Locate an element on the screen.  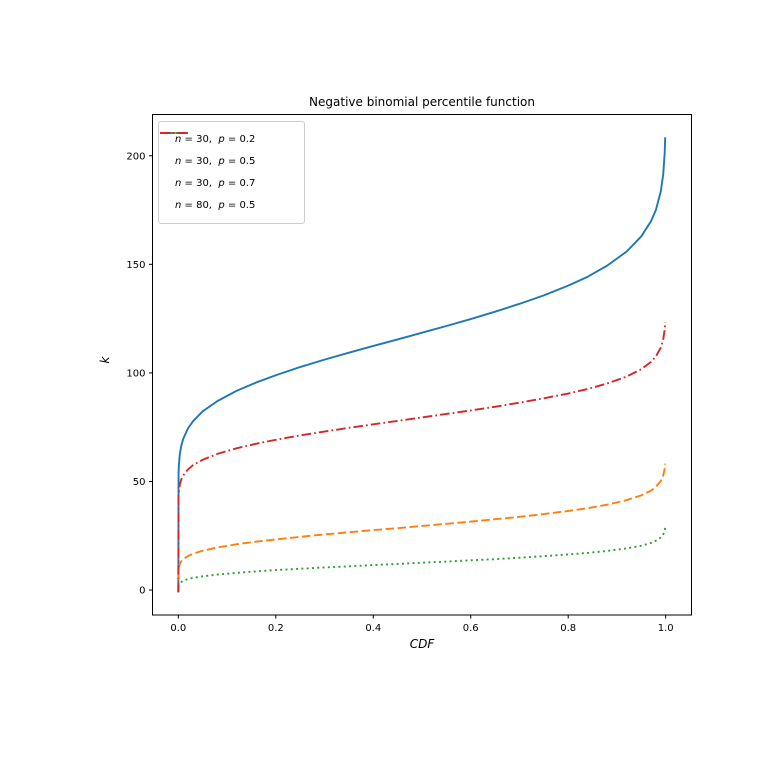
legend-item-2: n = 30, p = 0.7 is located at coordinates (228, 163).